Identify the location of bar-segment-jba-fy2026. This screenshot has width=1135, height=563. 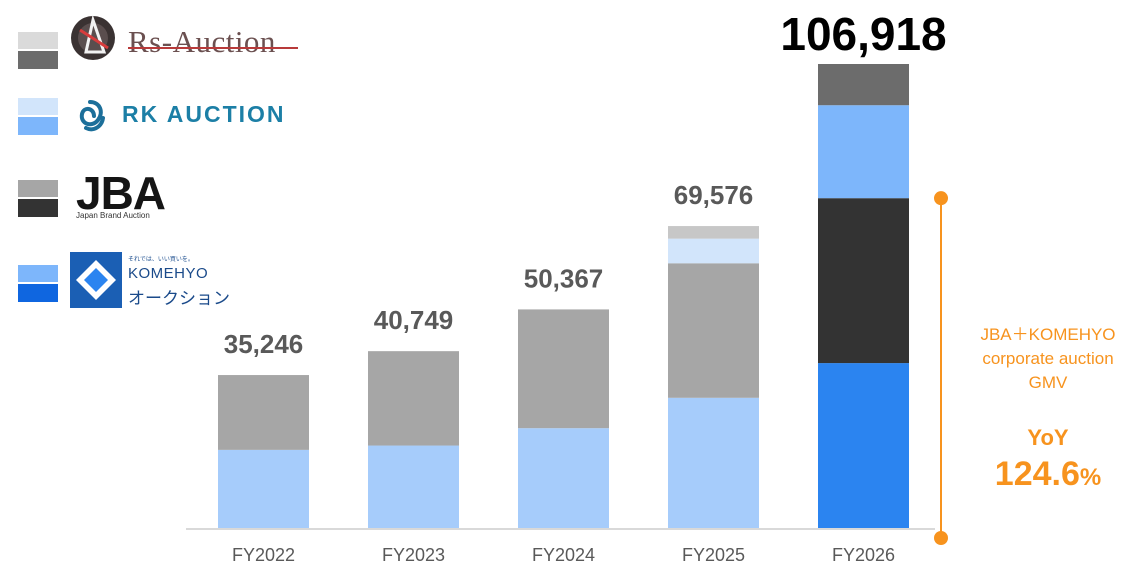
(863, 281).